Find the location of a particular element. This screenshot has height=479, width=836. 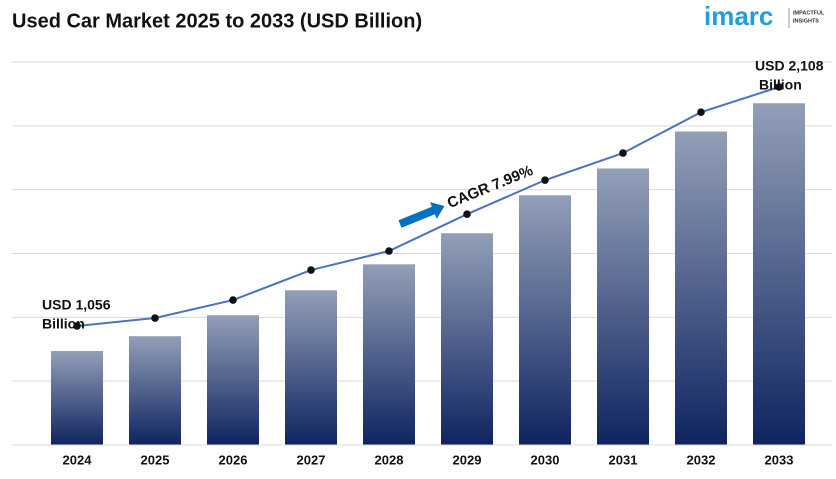

x-tick-label: 2024 is located at coordinates (78, 459).